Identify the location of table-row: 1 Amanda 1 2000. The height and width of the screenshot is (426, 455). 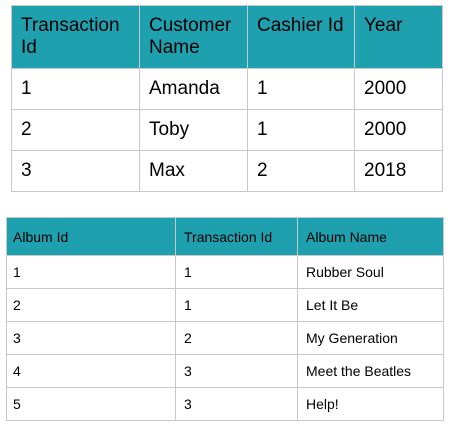
(227, 89).